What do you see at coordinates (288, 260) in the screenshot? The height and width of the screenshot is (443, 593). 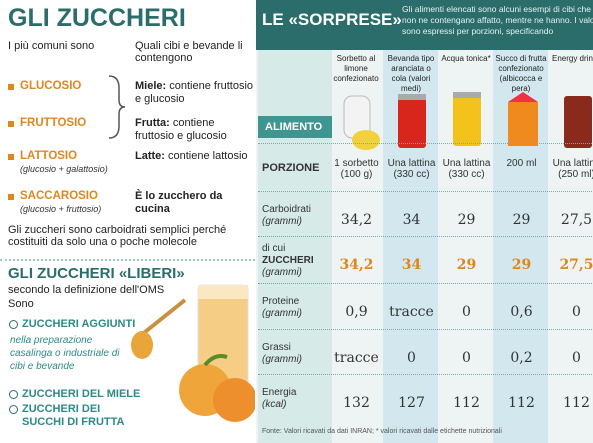 I see `row-label: ZUCCHERI` at bounding box center [288, 260].